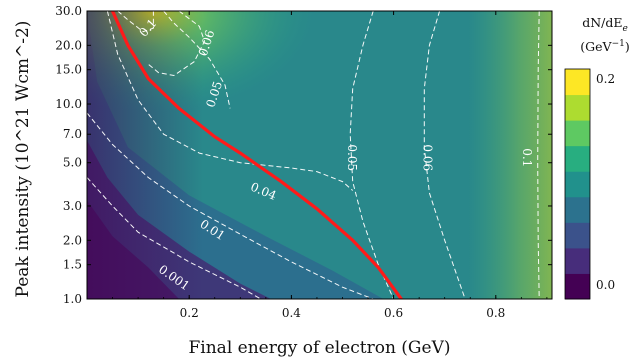 The image size is (641, 360). What do you see at coordinates (68, 104) in the screenshot?
I see `y-tick-label: 10.0` at bounding box center [68, 104].